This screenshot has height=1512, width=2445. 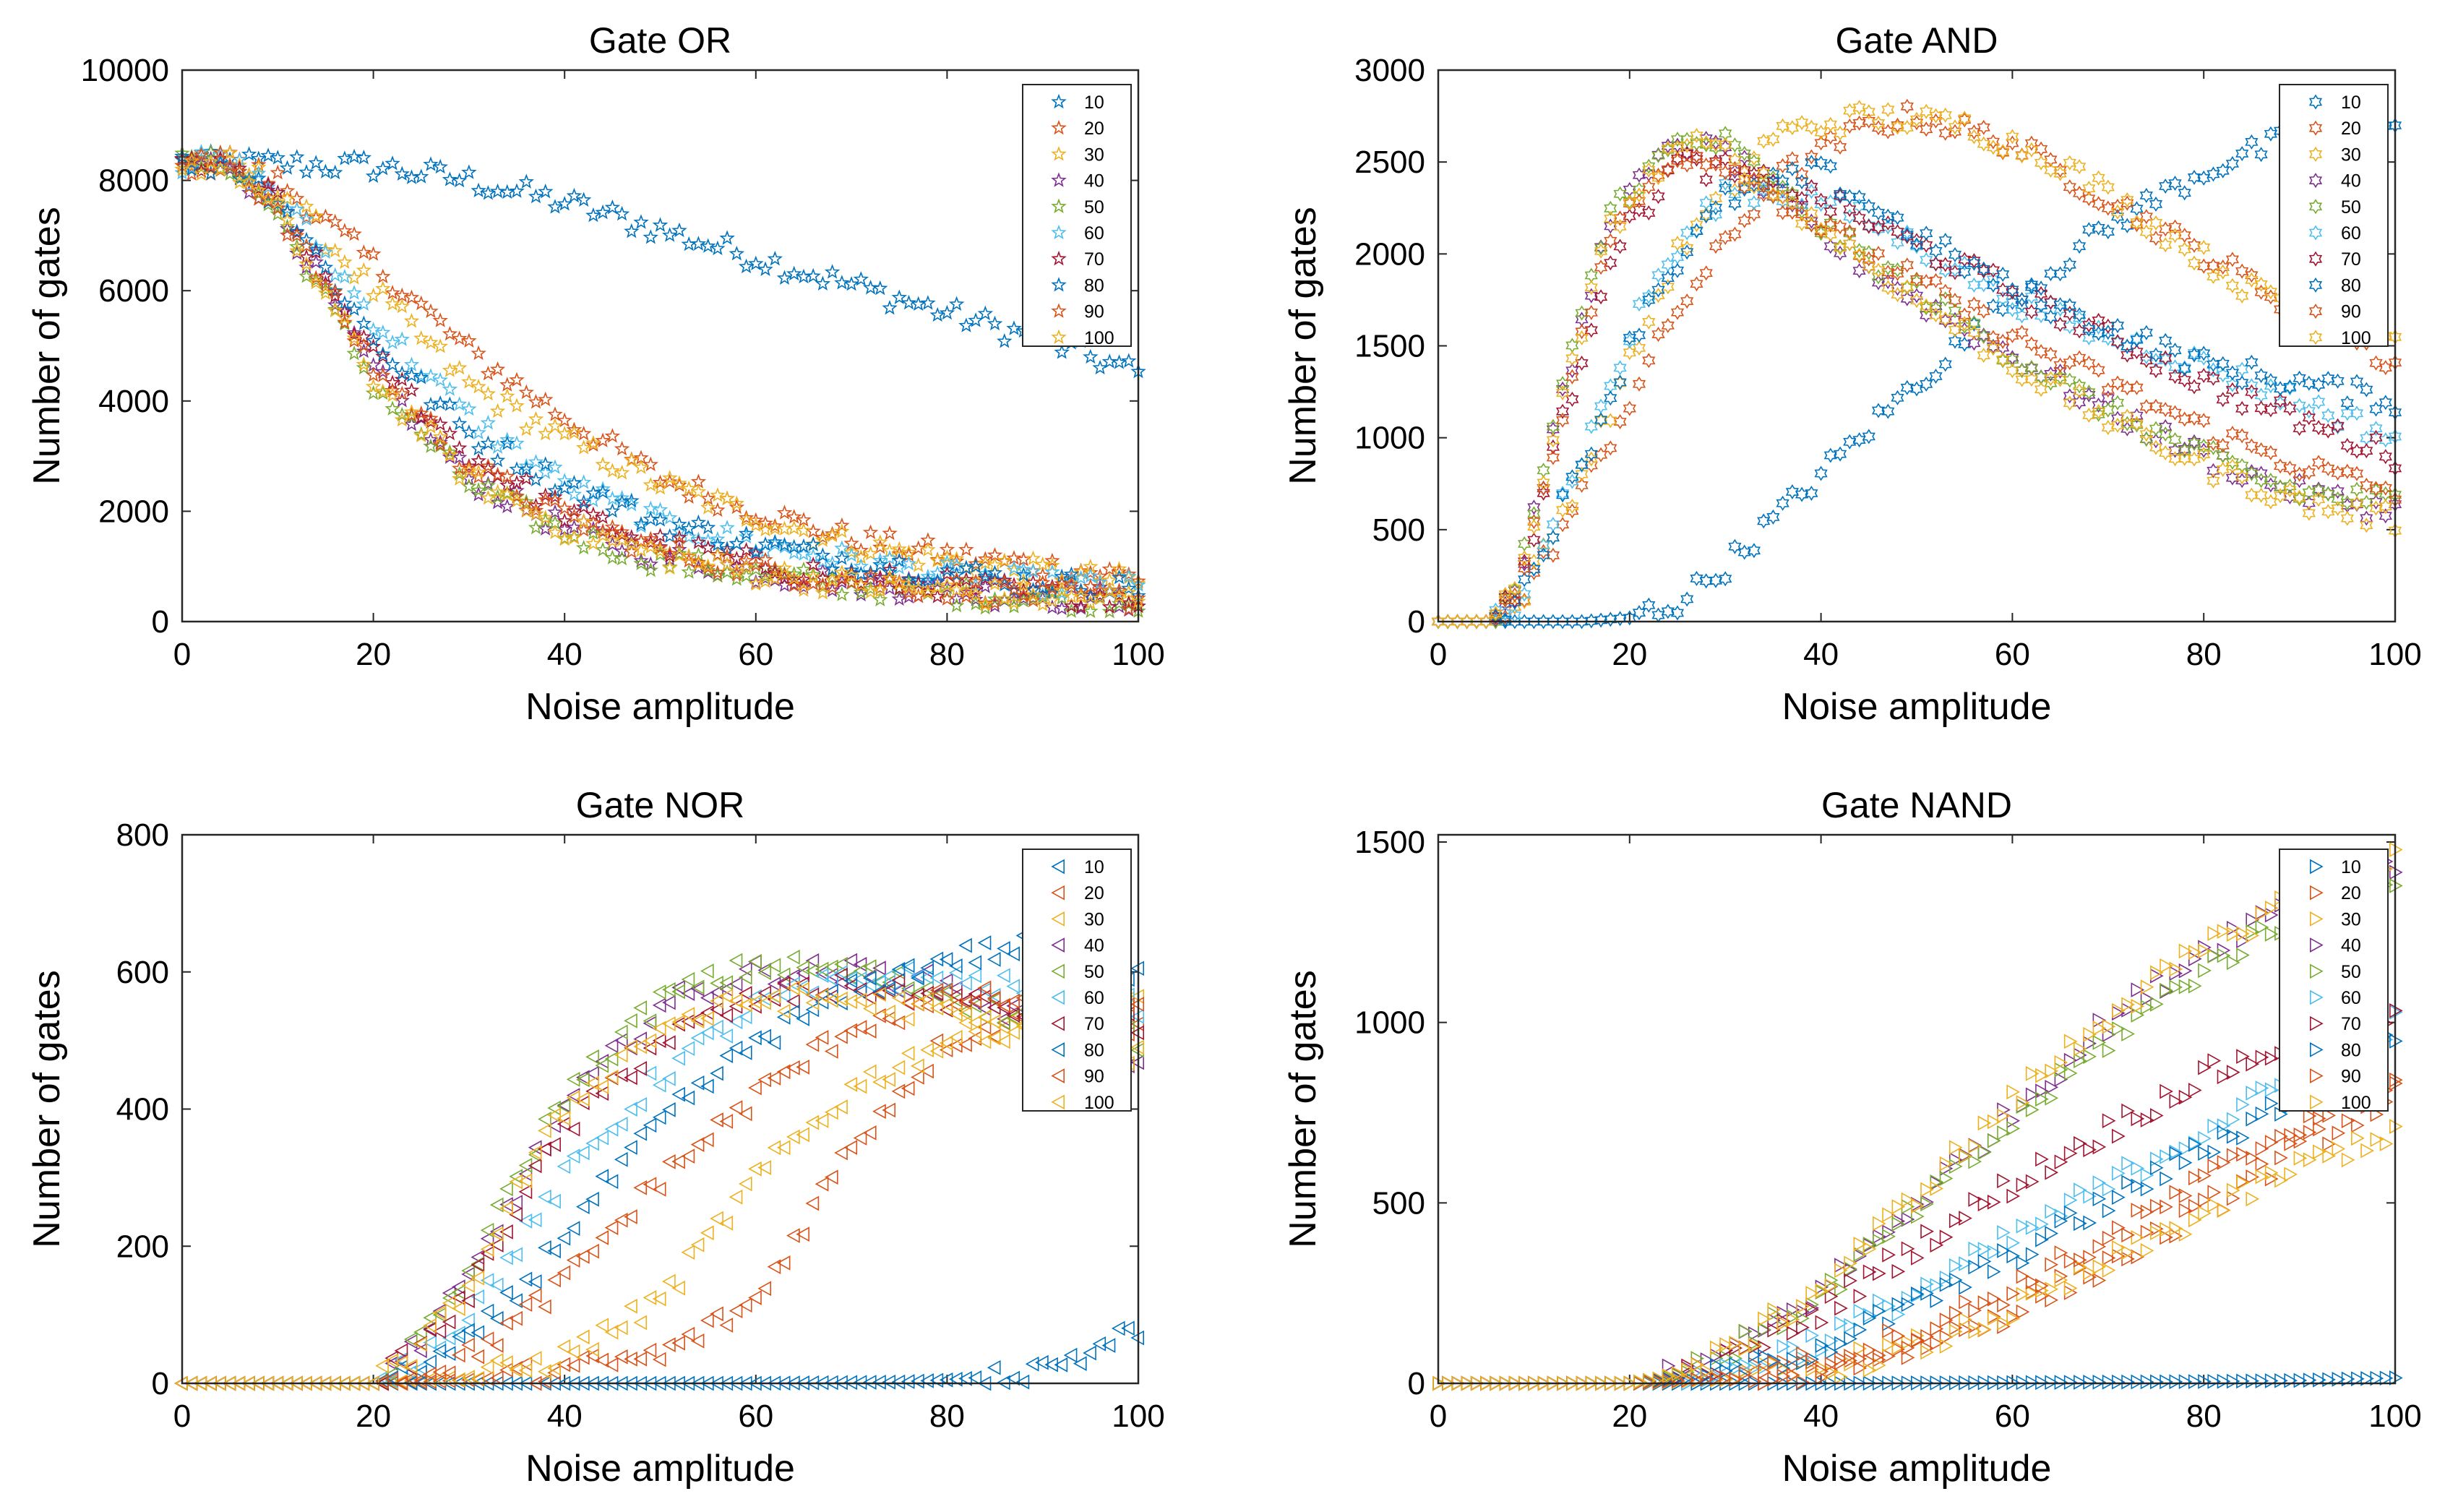 What do you see at coordinates (2351, 103) in the screenshot?
I see `legend-label: 10` at bounding box center [2351, 103].